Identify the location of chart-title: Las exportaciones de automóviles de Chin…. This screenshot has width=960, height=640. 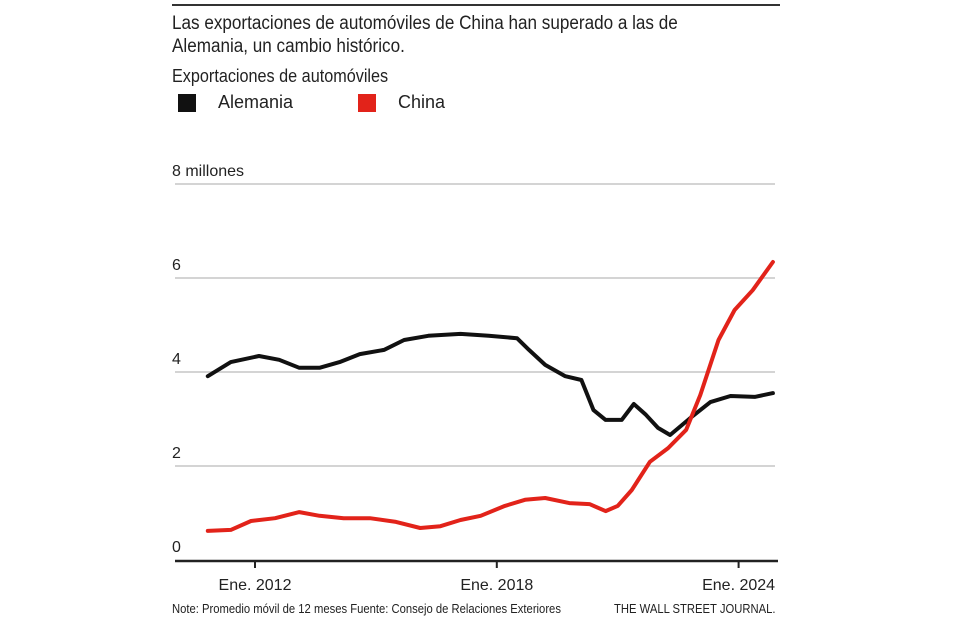
(425, 35).